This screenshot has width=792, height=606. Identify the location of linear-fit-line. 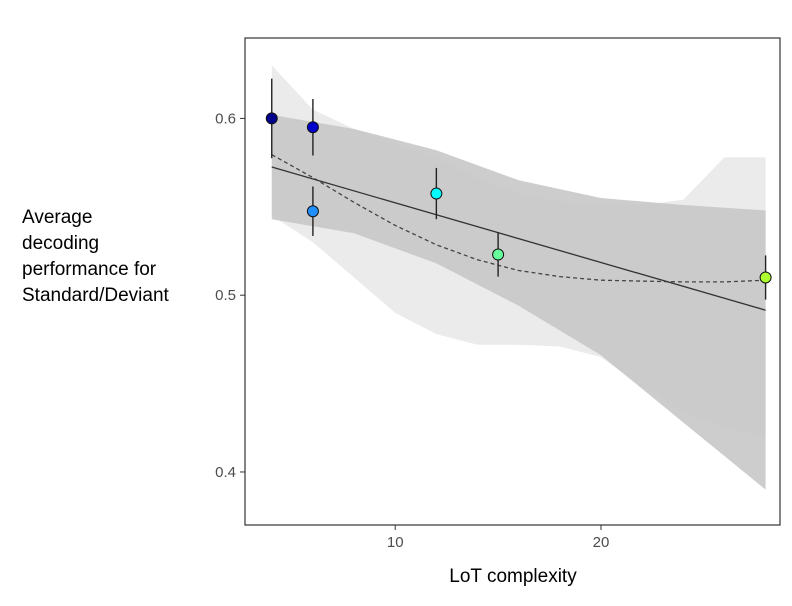
(518, 238).